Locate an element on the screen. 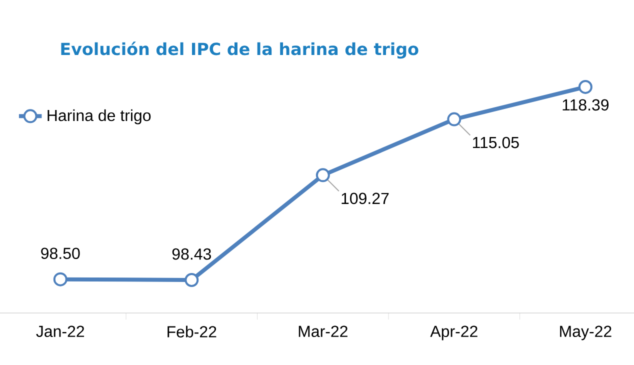  legend-label: Harina de trigo is located at coordinates (99, 116).